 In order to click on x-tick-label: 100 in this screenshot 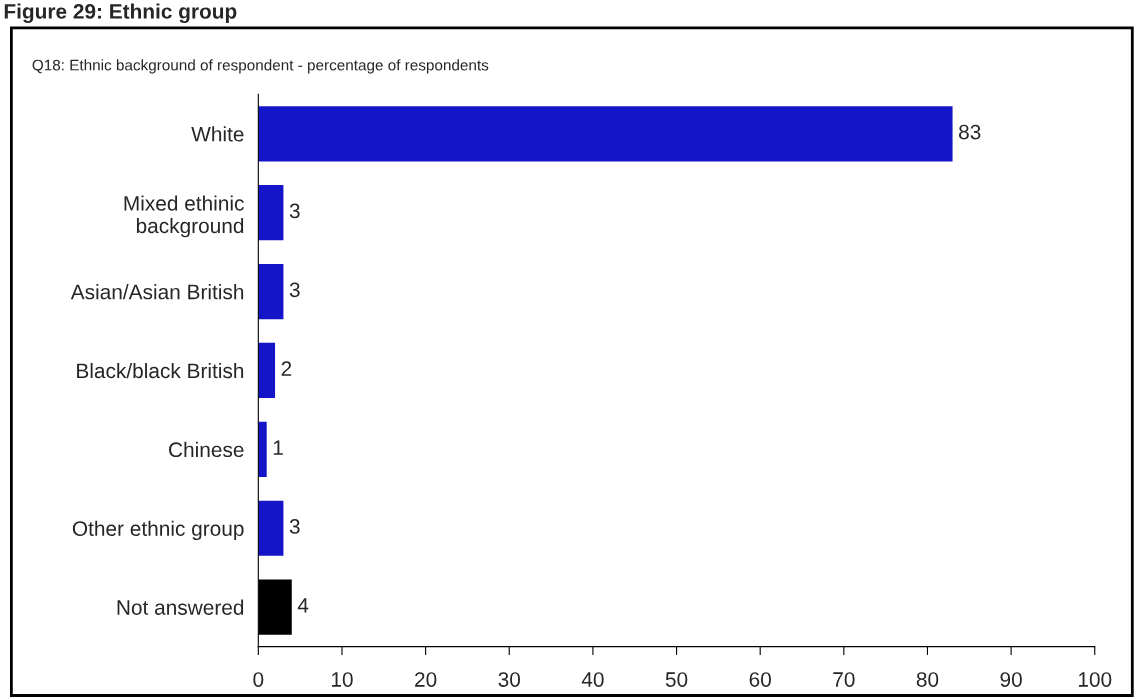, I will do `click(1095, 679)`.